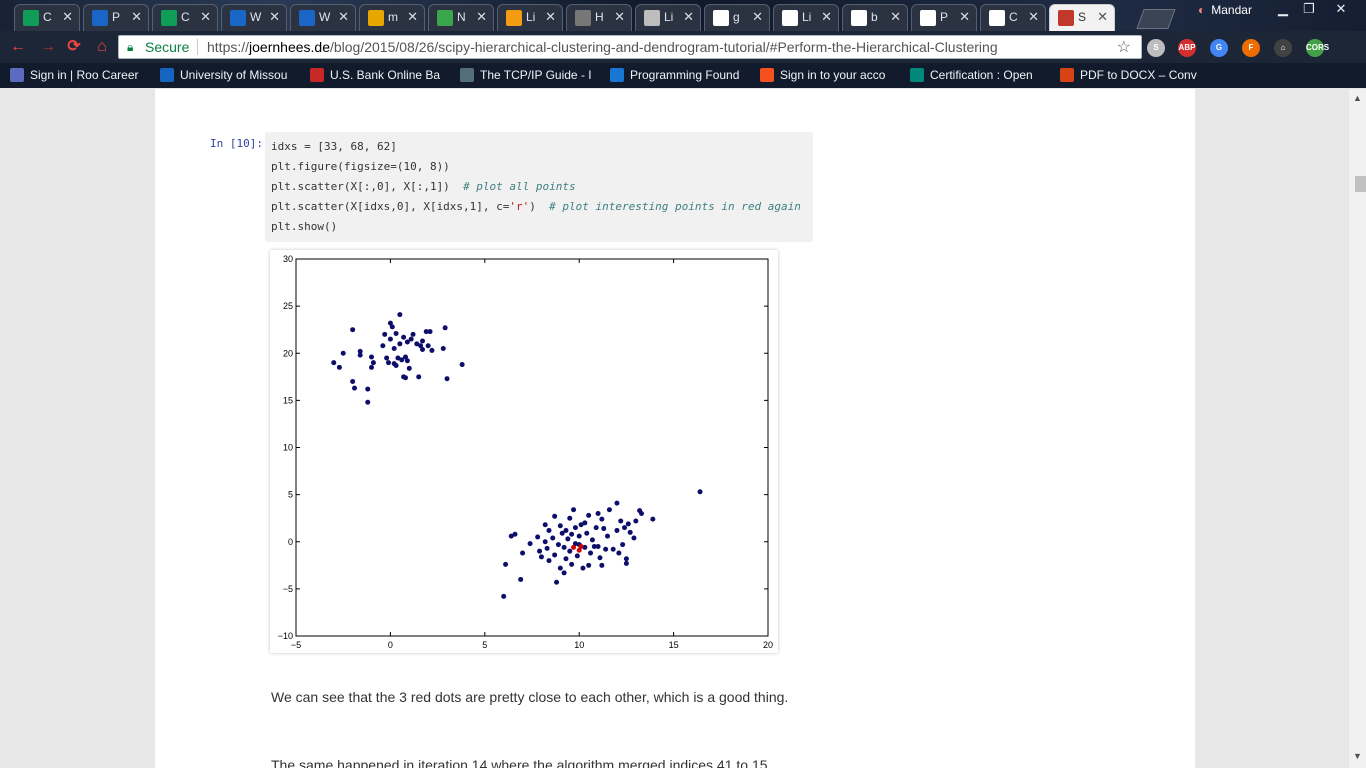 The width and height of the screenshot is (1366, 768). I want to click on close-window-button: ✕, so click(1341, 8).